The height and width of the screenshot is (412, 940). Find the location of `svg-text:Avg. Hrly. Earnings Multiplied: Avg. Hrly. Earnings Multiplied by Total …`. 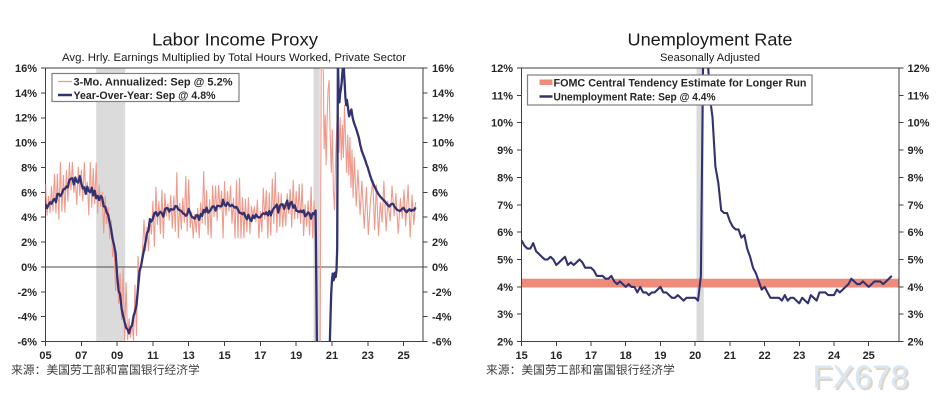

svg-text:Avg. Hrly. Earnings Multiplied: Avg. Hrly. Earnings Multiplied by Total … is located at coordinates (234, 58).